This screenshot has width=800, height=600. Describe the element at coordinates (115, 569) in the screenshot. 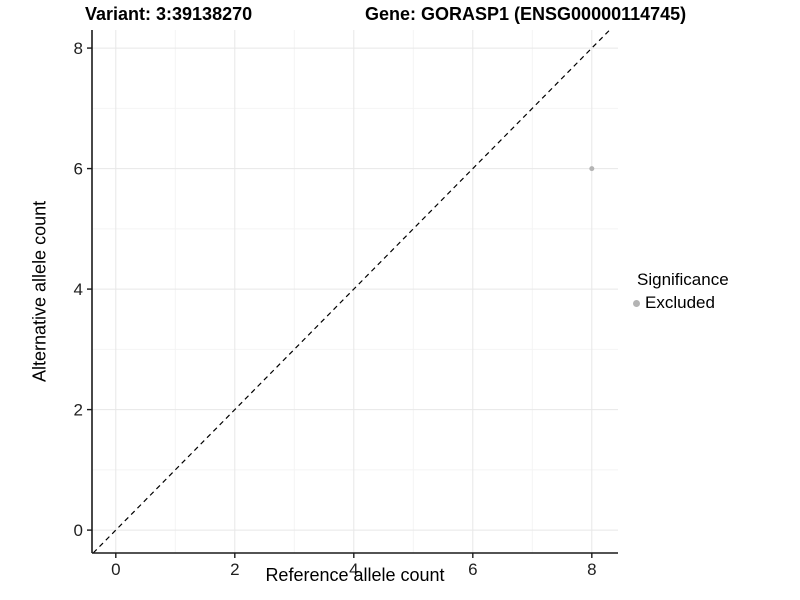

I see `x-tick-label: 0` at that location.